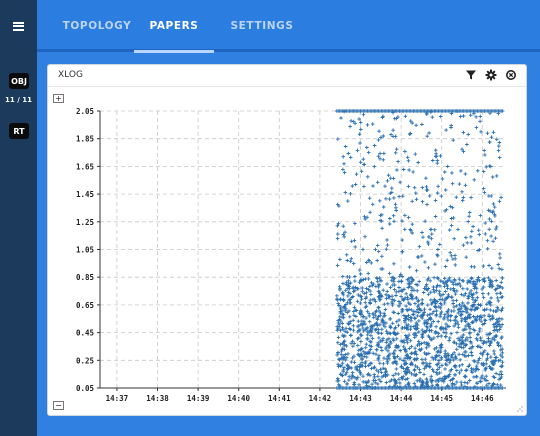 This screenshot has width=540, height=436. What do you see at coordinates (19, 131) in the screenshot?
I see `rt-badge: RT` at bounding box center [19, 131].